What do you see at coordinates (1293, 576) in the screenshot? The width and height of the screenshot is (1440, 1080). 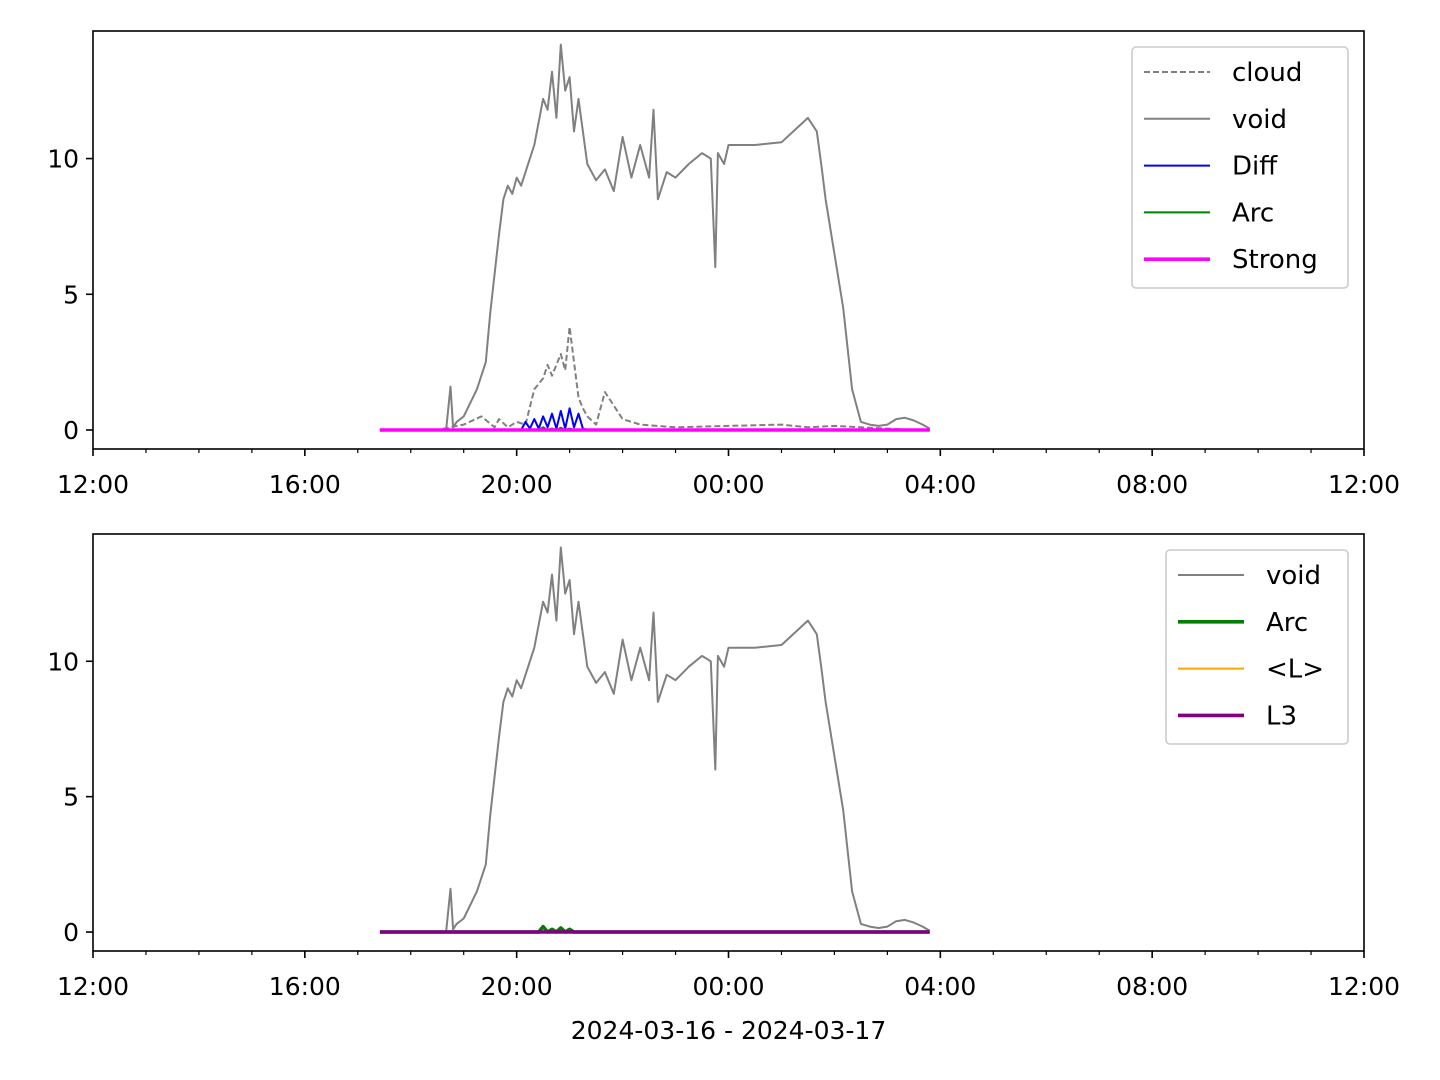 I see `legend-label-2-1: void` at bounding box center [1293, 576].